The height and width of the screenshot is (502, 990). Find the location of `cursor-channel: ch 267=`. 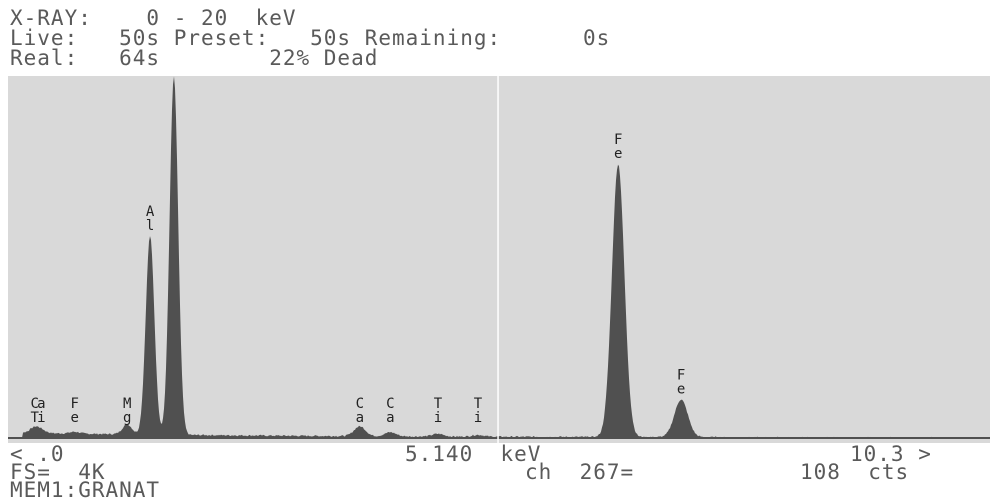

cursor-channel: ch 267= is located at coordinates (580, 472).